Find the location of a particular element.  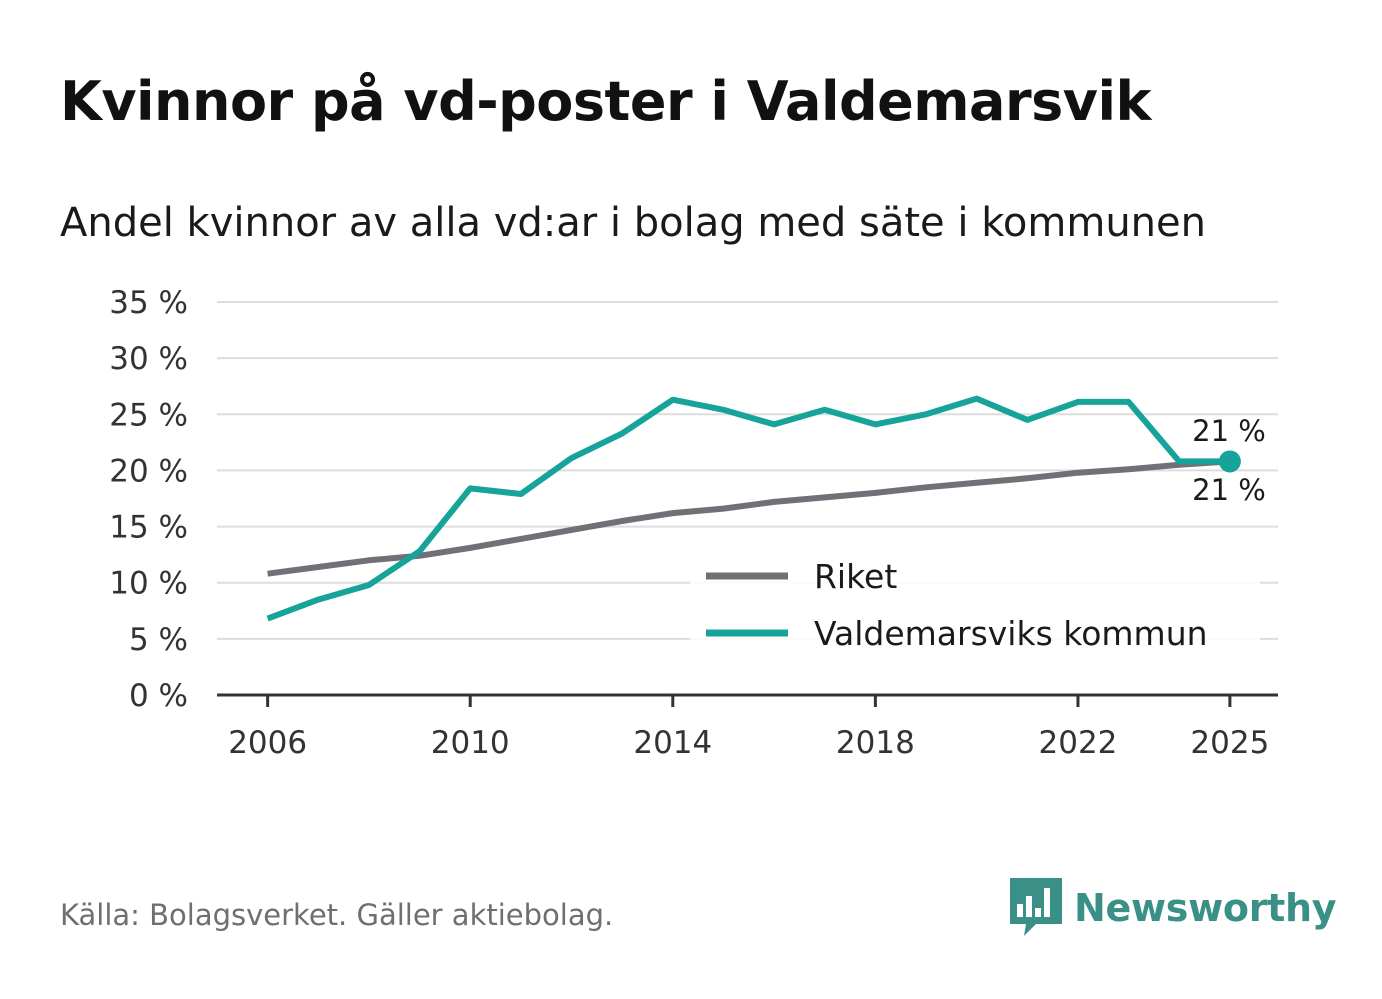

end-label-riket: 21 % is located at coordinates (1229, 490).